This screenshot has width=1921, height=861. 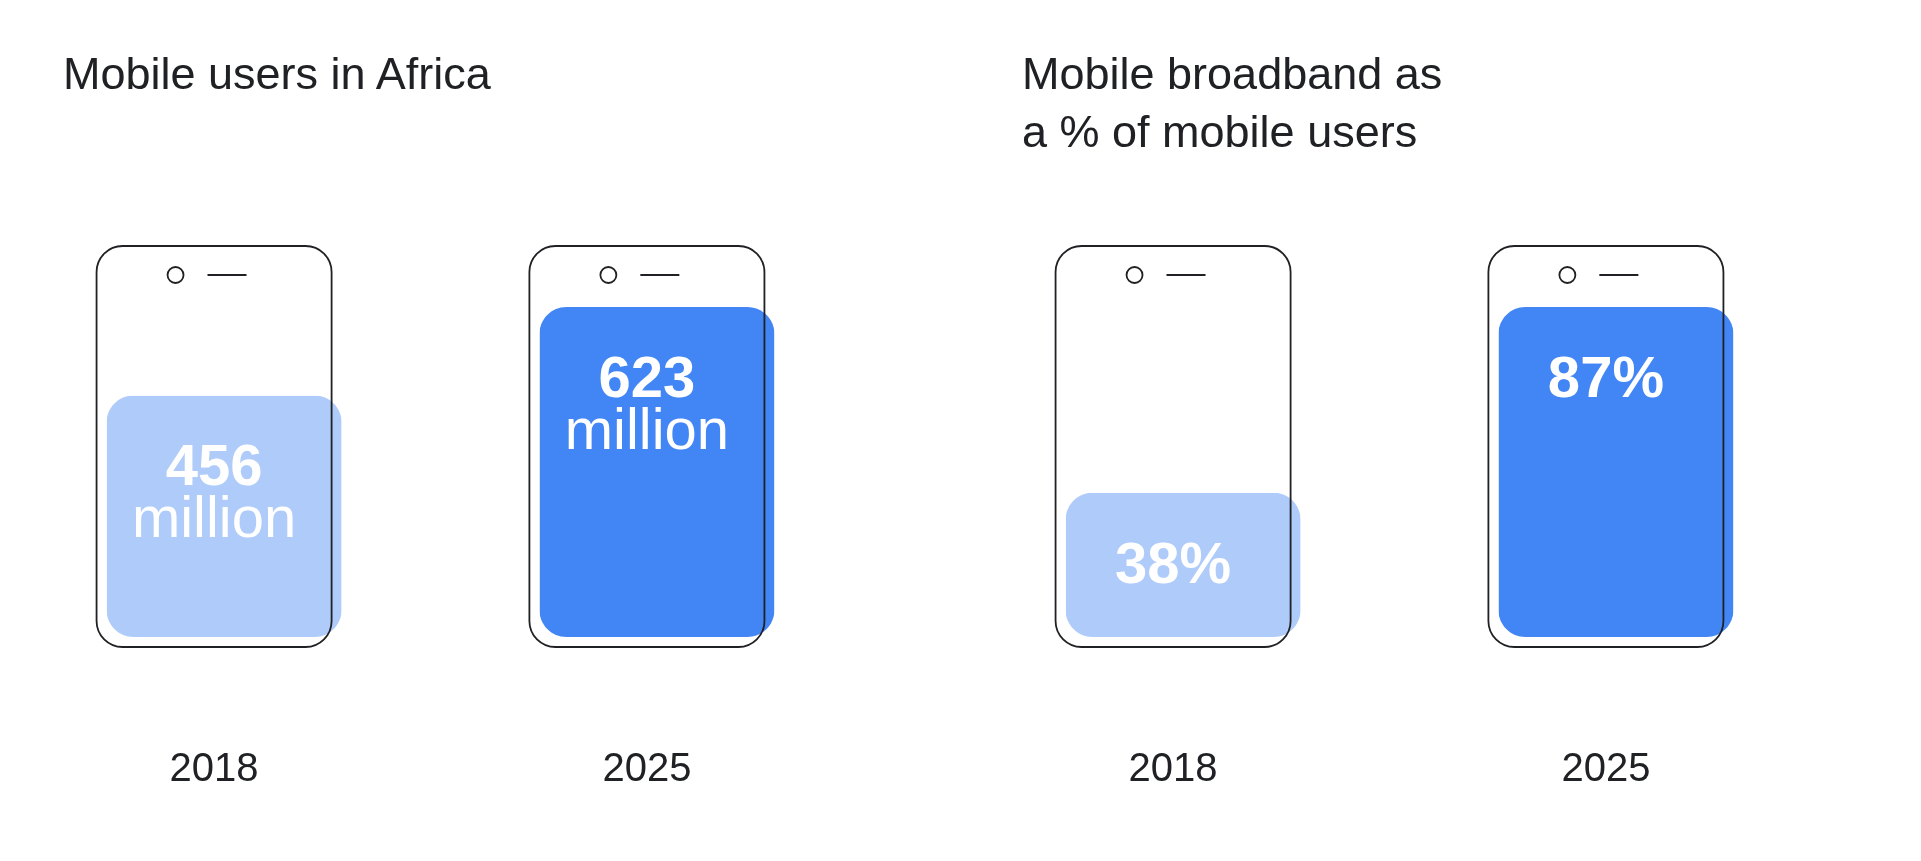 What do you see at coordinates (1232, 102) in the screenshot?
I see `chart-title: Mobile broadband as a % of mobile users` at bounding box center [1232, 102].